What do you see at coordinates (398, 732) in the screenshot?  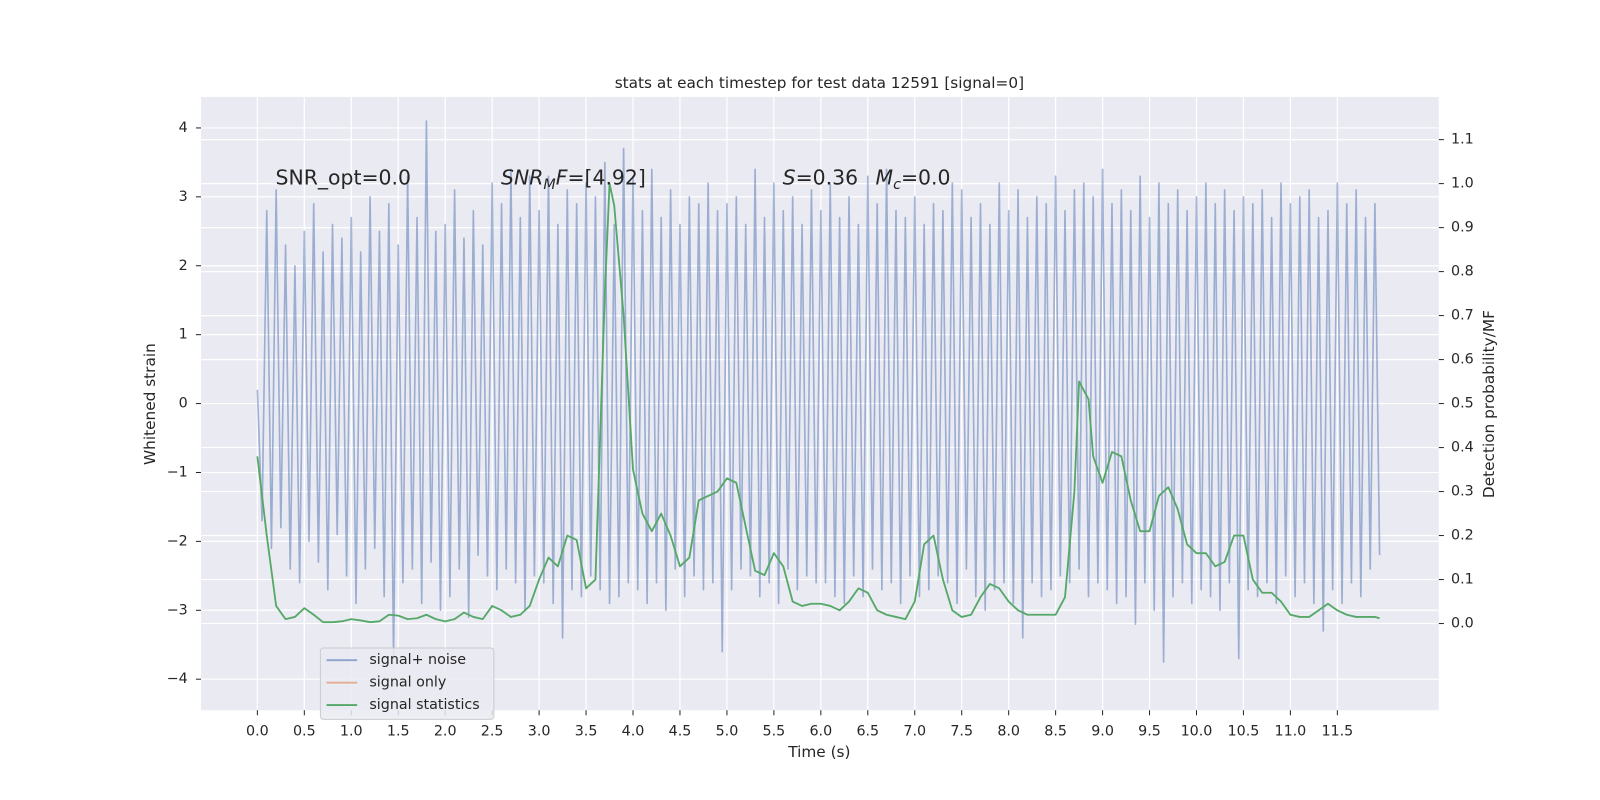 I see `x-tick-label: 1.5` at bounding box center [398, 732].